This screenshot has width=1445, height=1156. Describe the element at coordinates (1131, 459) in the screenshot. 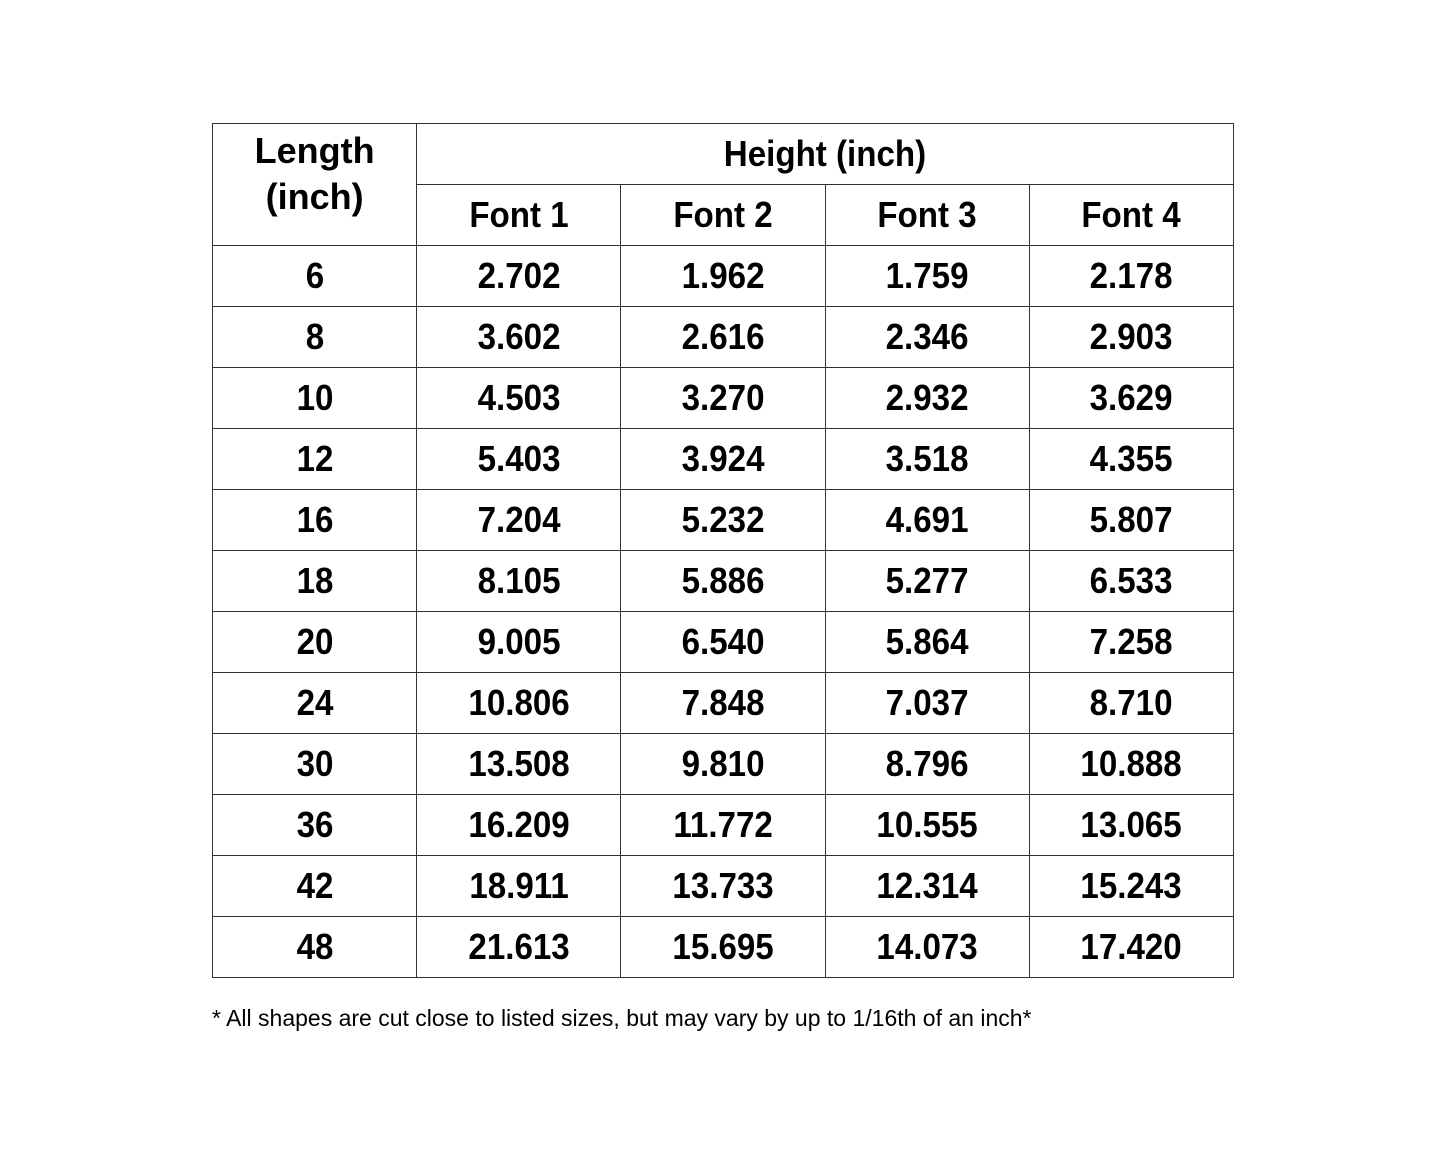

I see `height-cell: 4.355` at that location.